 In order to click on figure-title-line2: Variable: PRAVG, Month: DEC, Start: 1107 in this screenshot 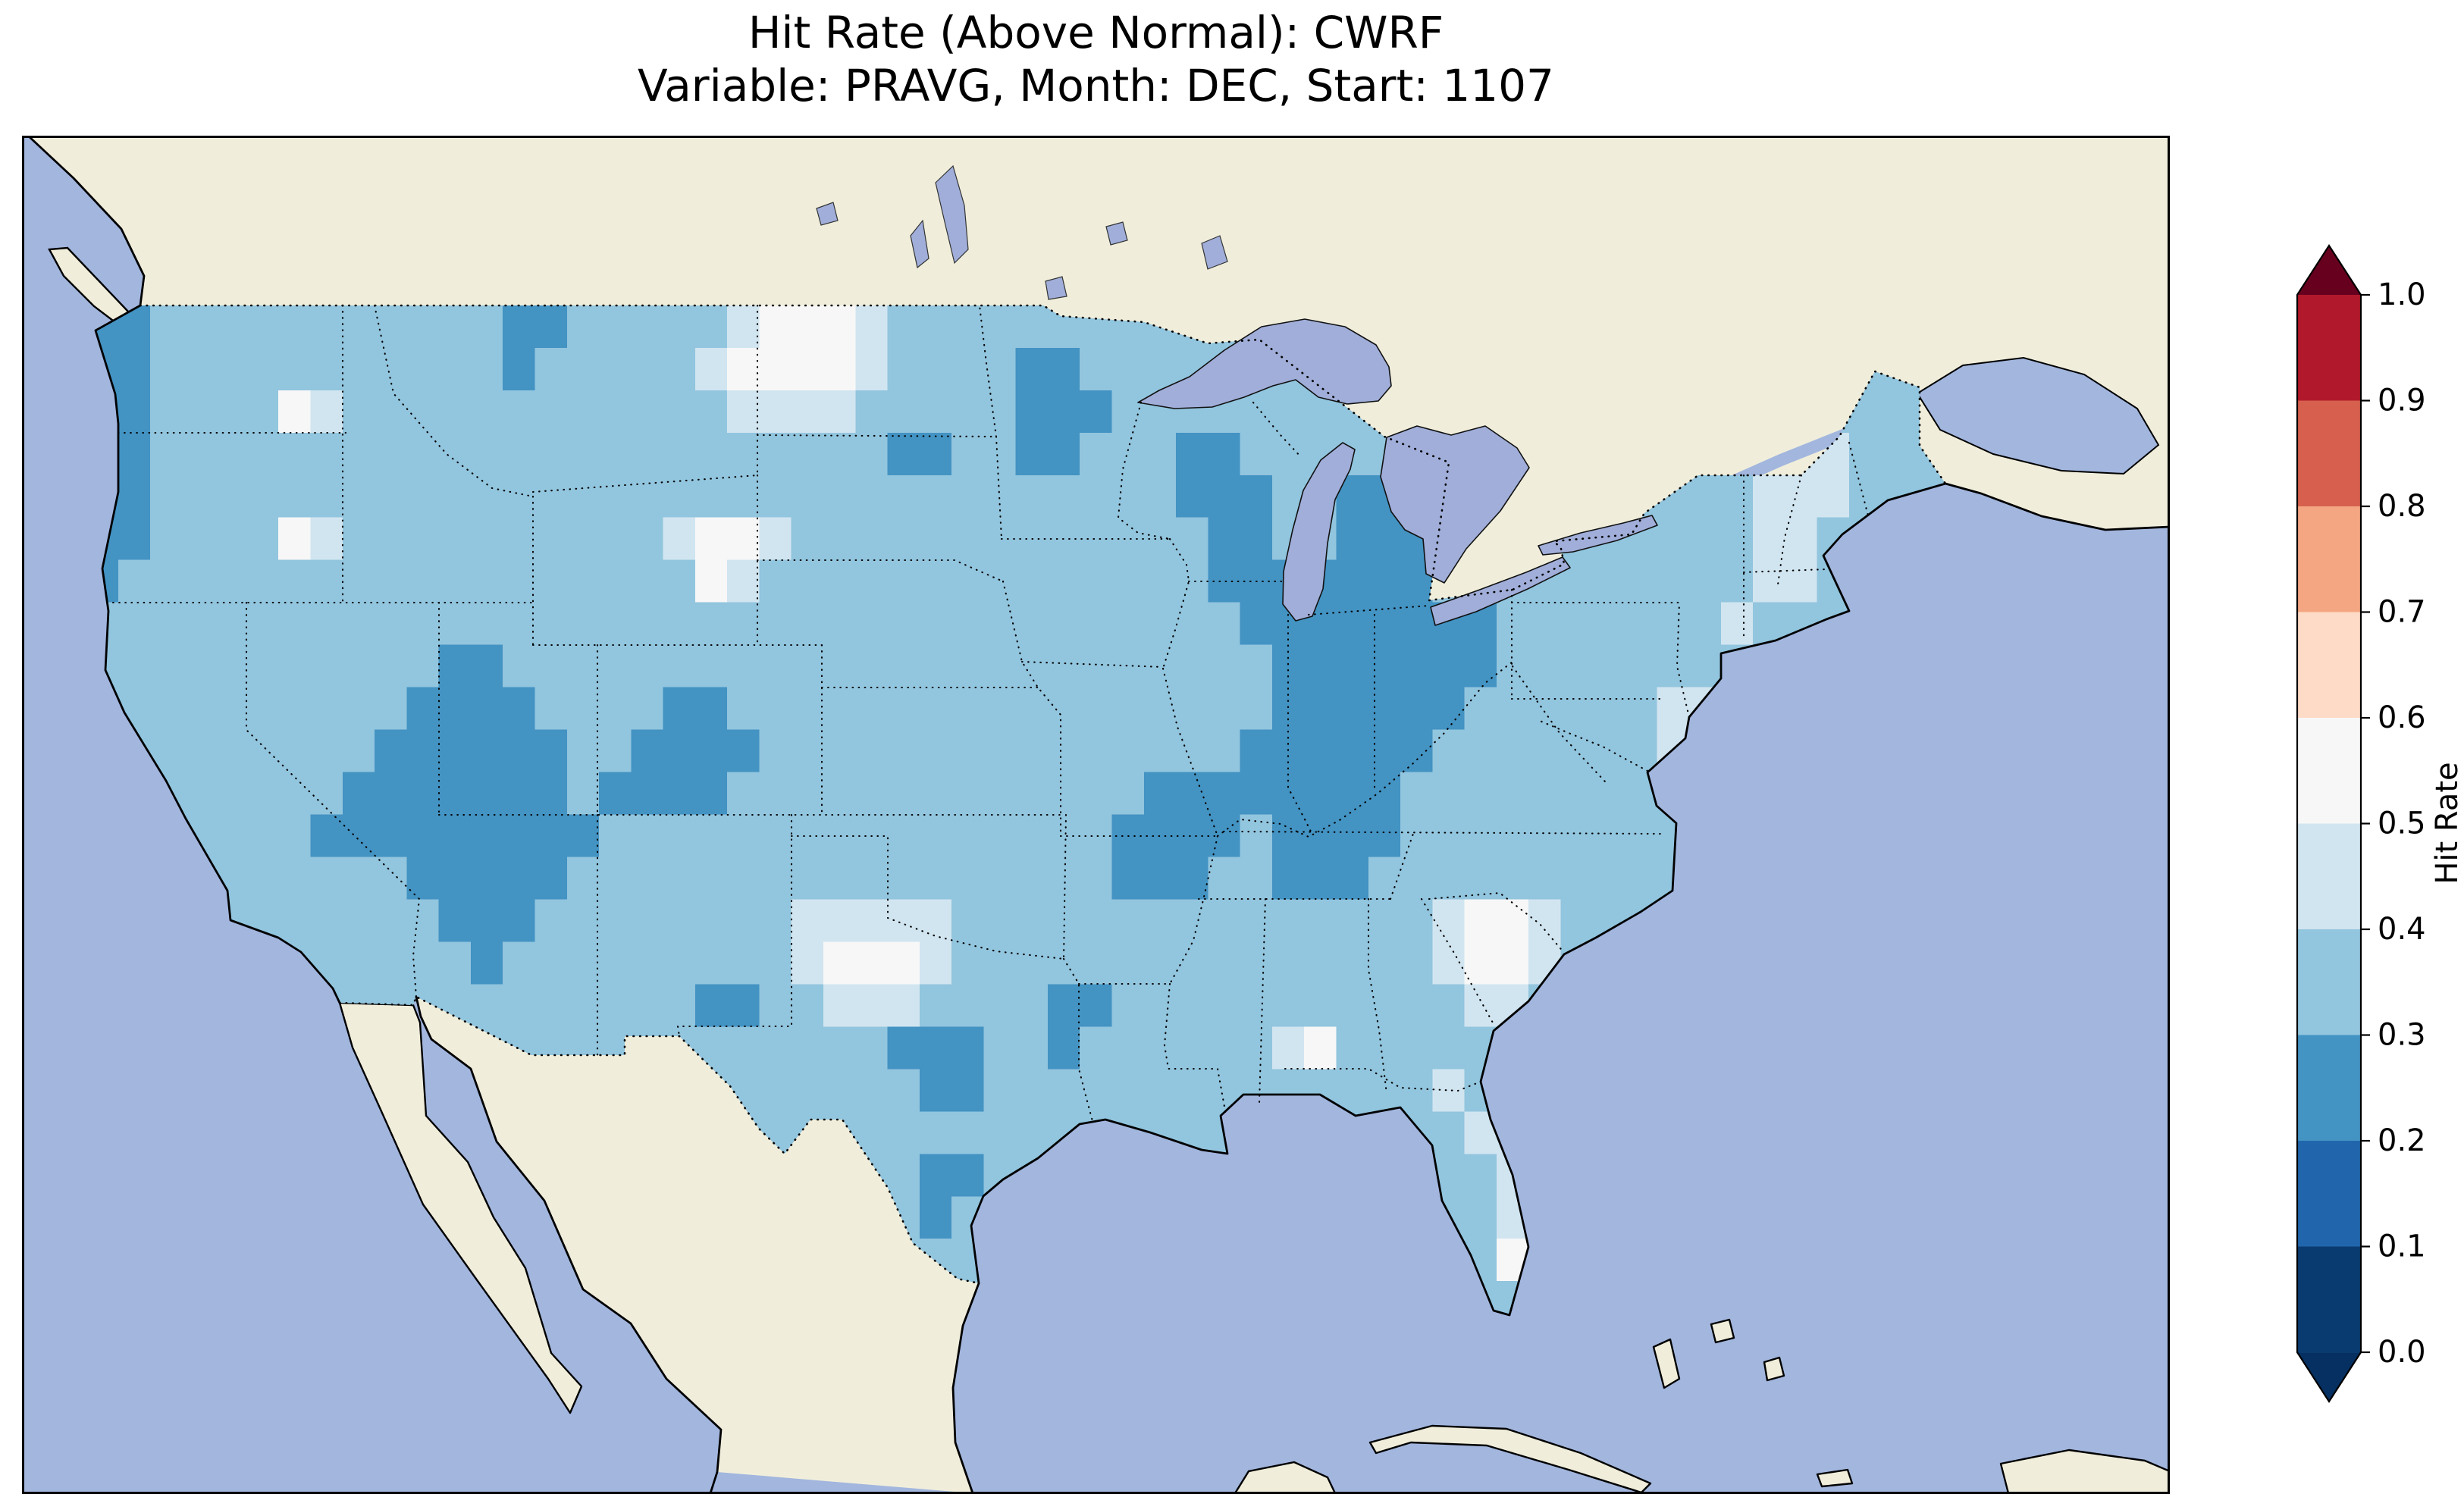, I will do `click(1096, 85)`.